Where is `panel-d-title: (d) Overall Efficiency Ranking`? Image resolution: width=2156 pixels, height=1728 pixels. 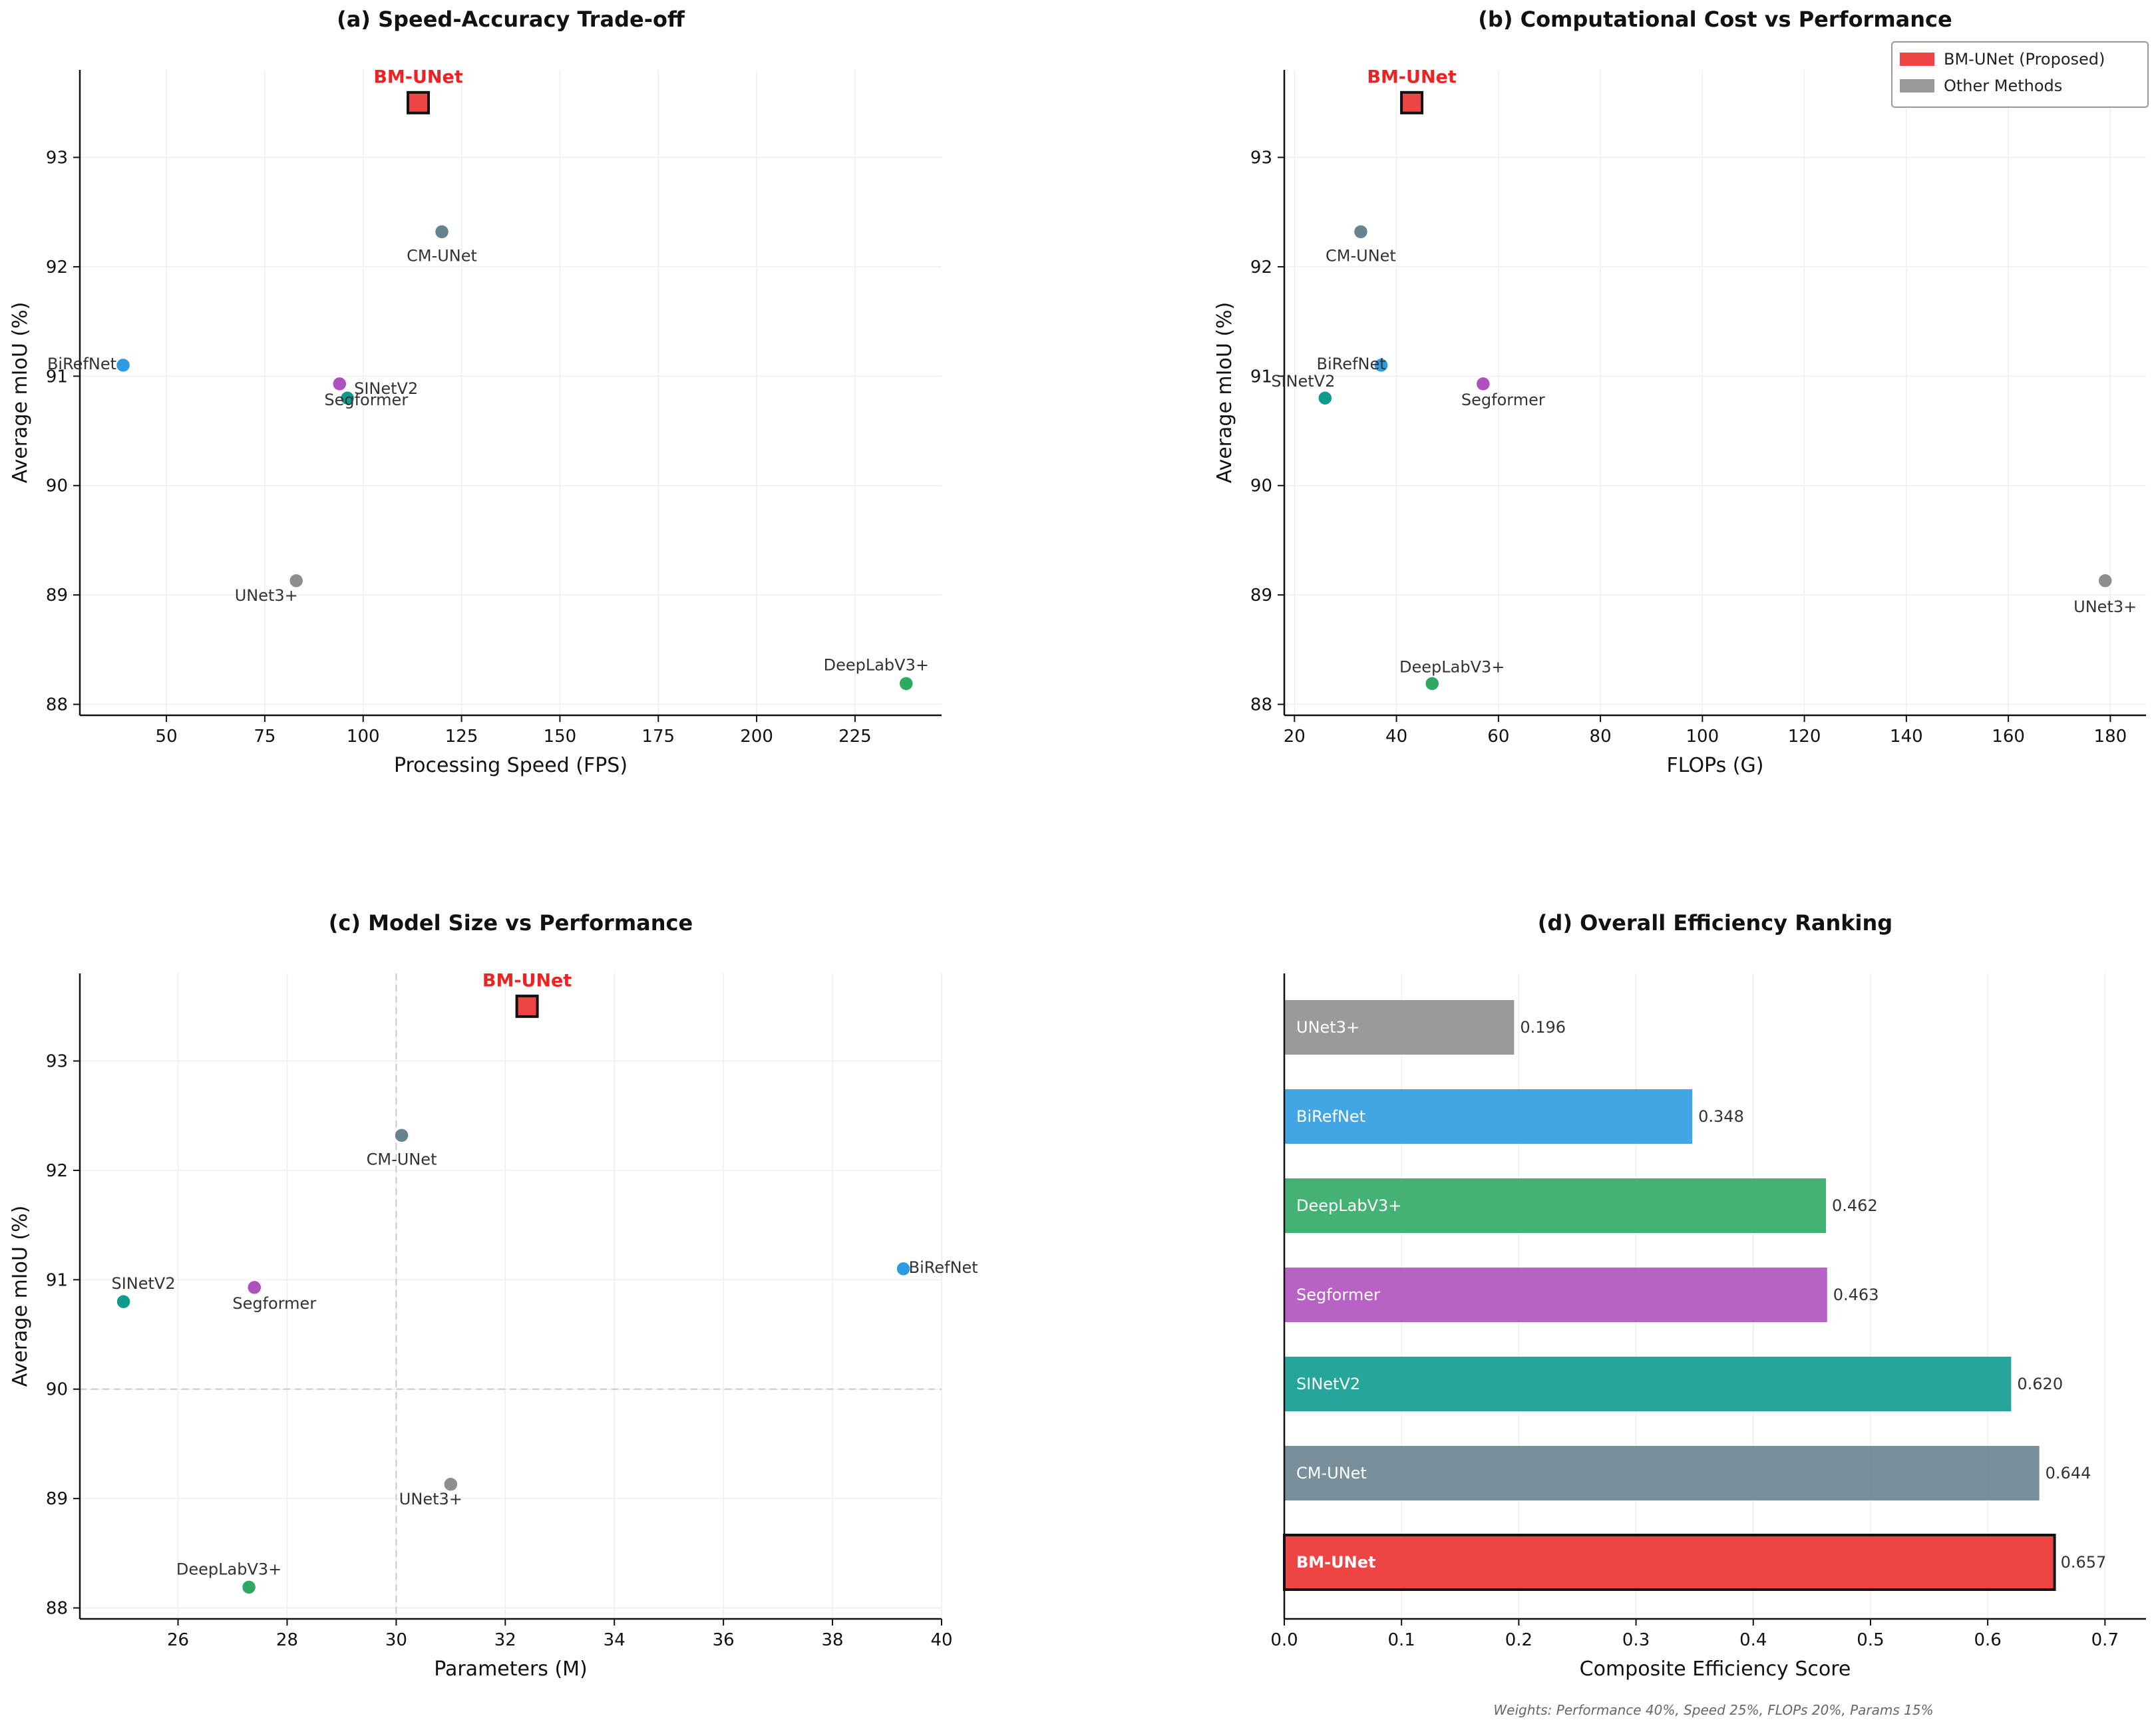 panel-d-title: (d) Overall Efficiency Ranking is located at coordinates (1715, 923).